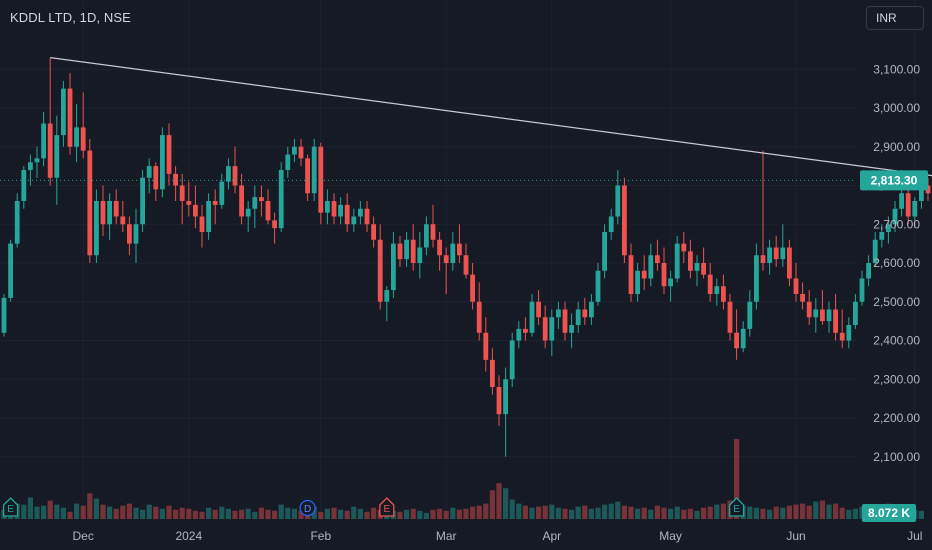 The height and width of the screenshot is (550, 932). Describe the element at coordinates (83, 536) in the screenshot. I see `time-tick-label: Dec` at that location.